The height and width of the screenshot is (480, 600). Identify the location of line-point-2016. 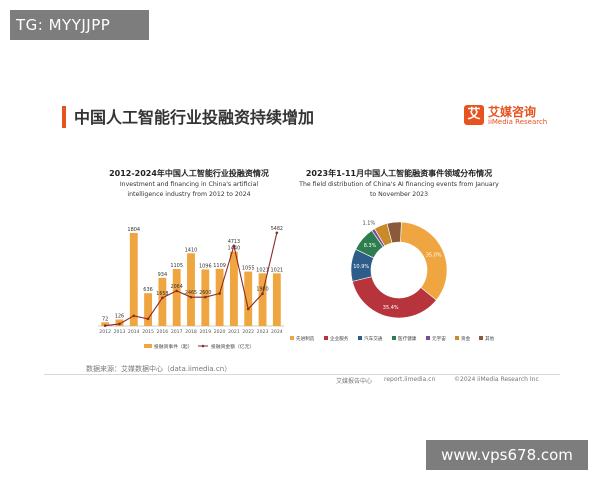
(162, 298).